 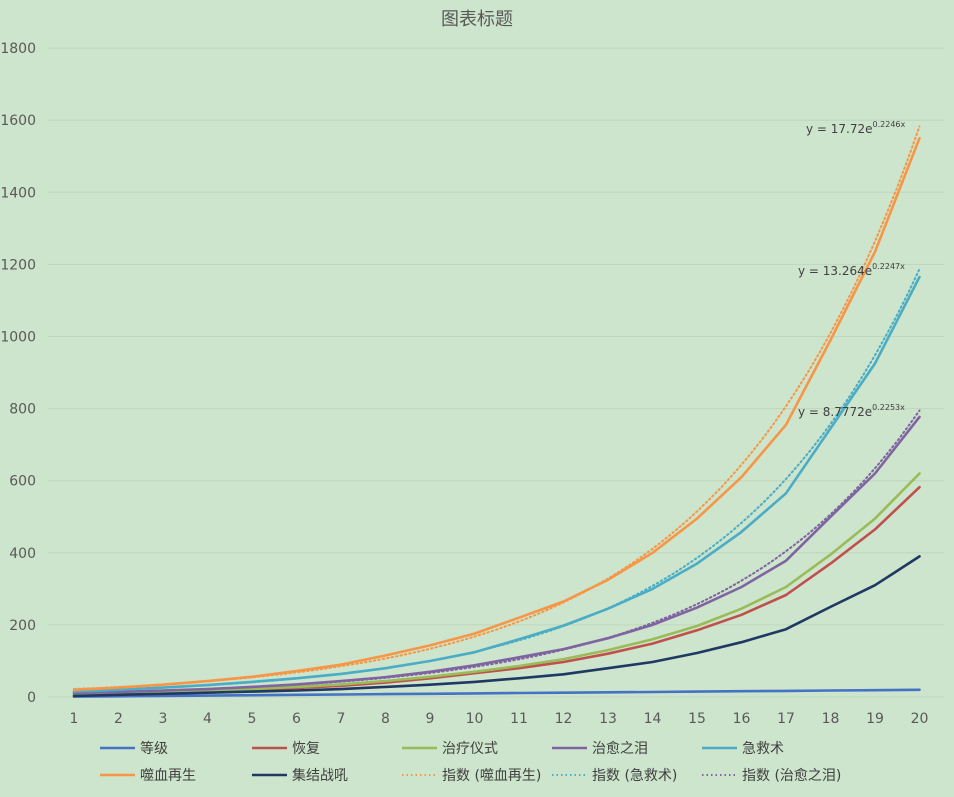 What do you see at coordinates (786, 719) in the screenshot?
I see `x-tick-label: 17` at bounding box center [786, 719].